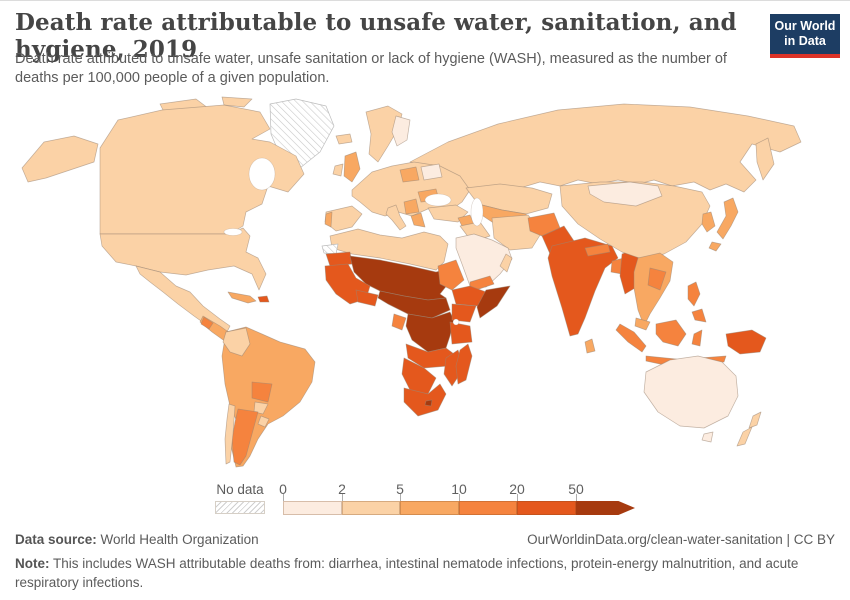 The image size is (850, 600). What do you see at coordinates (401, 131) in the screenshot?
I see `region-finland` at bounding box center [401, 131].